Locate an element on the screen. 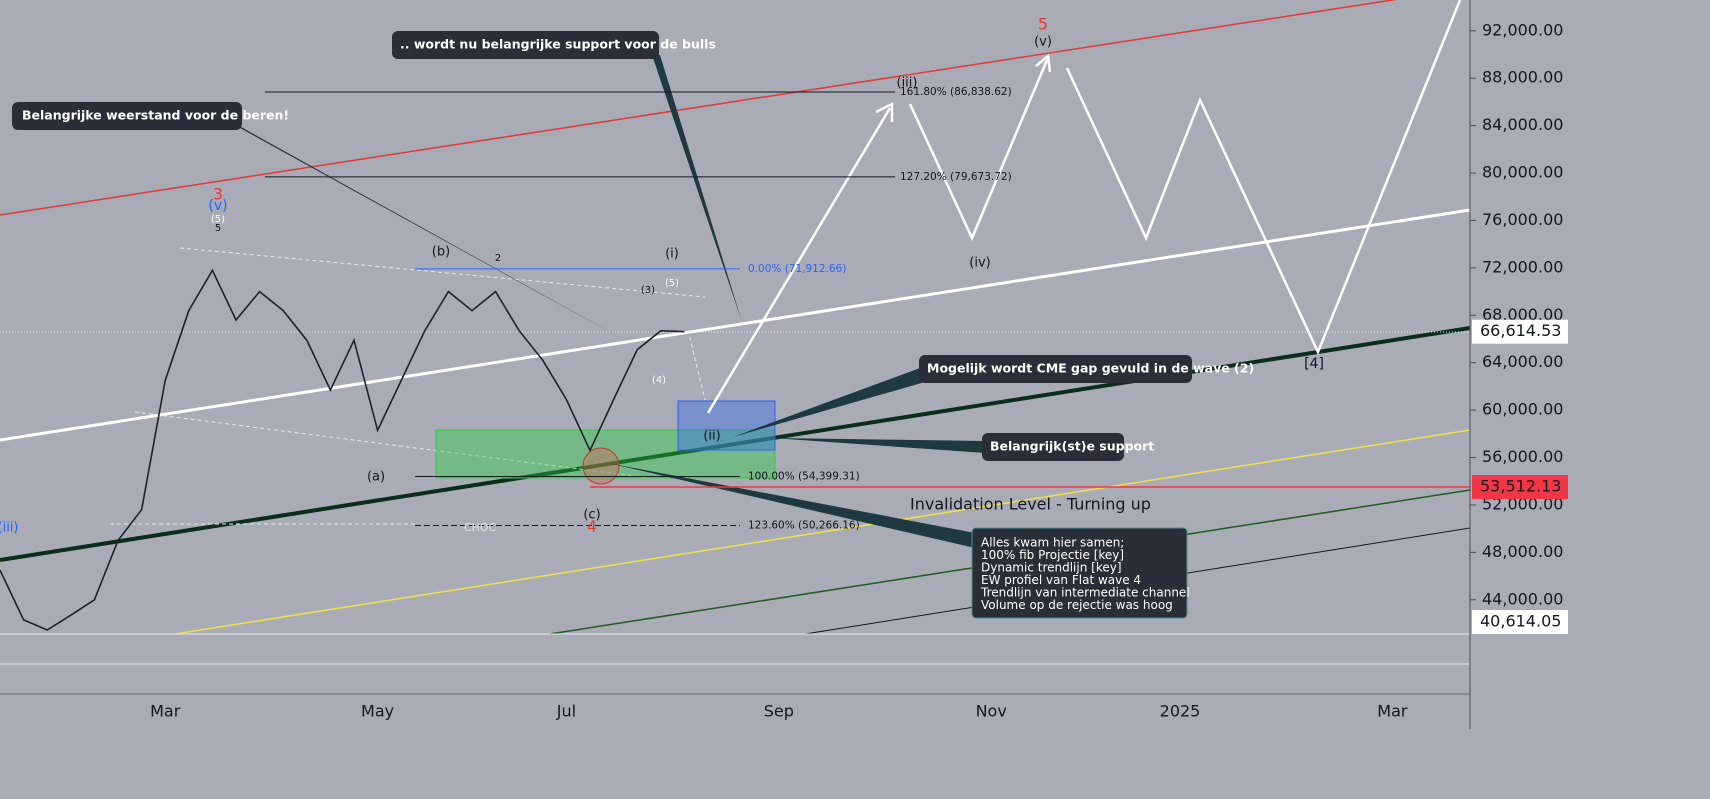  summary-line: EW profiel van Flat wave 4 is located at coordinates (1061, 580).